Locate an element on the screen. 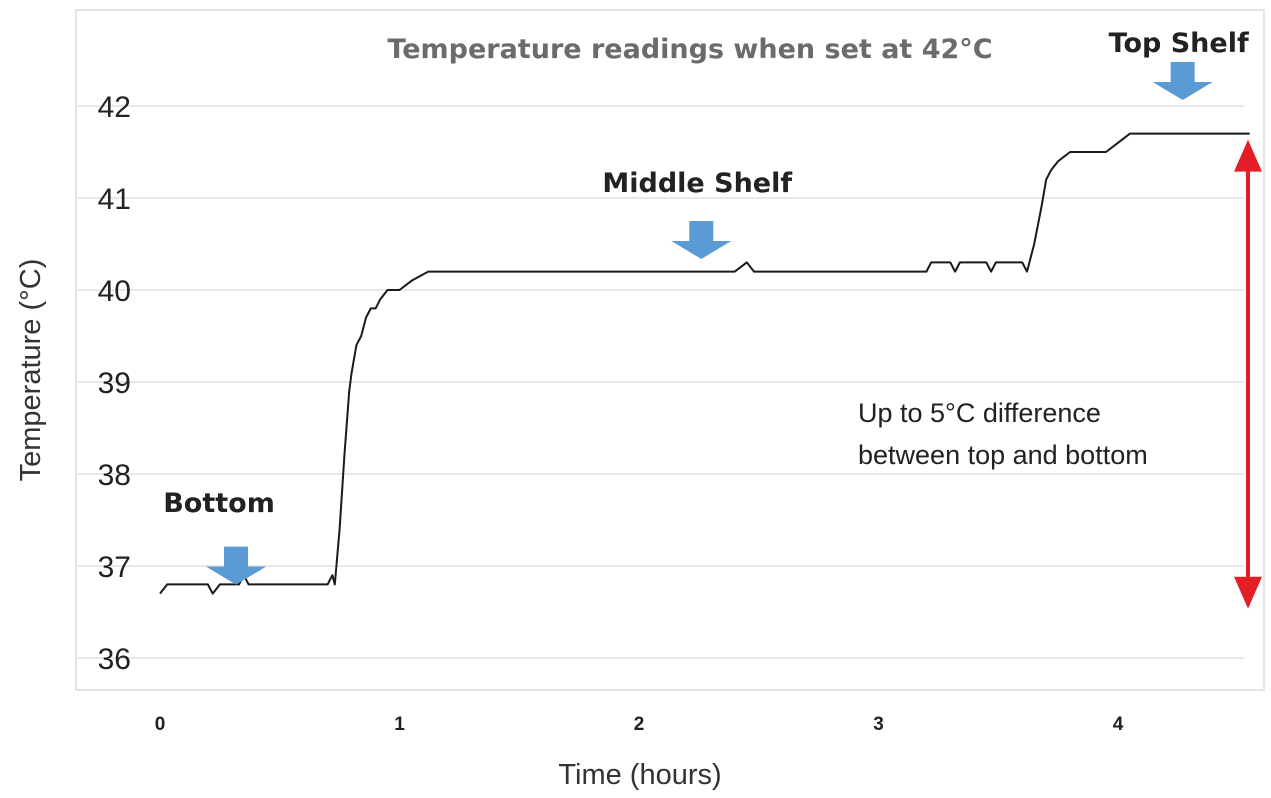  x-tick-labels: 0 1 2 3 4 is located at coordinates (639, 724).